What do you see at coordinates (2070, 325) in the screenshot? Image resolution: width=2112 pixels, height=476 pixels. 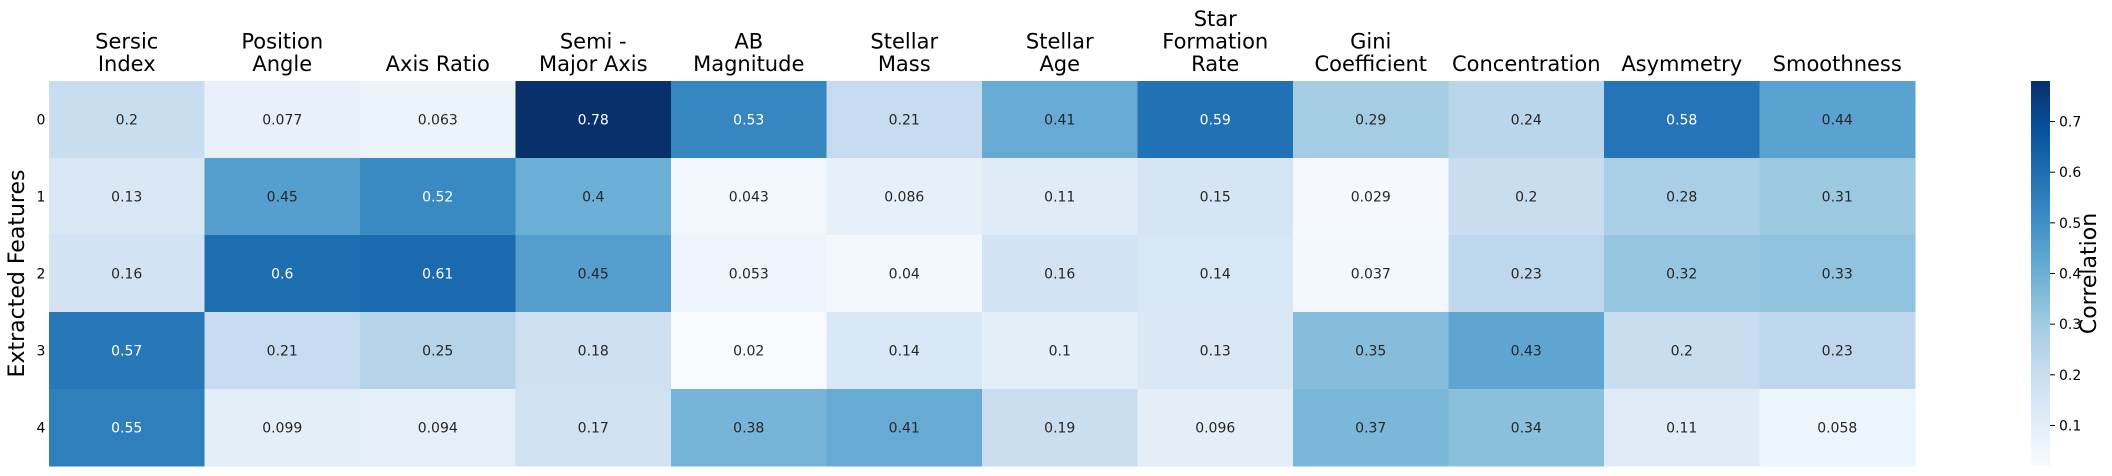 I see `colorbar-tick-label: 0.3` at bounding box center [2070, 325].